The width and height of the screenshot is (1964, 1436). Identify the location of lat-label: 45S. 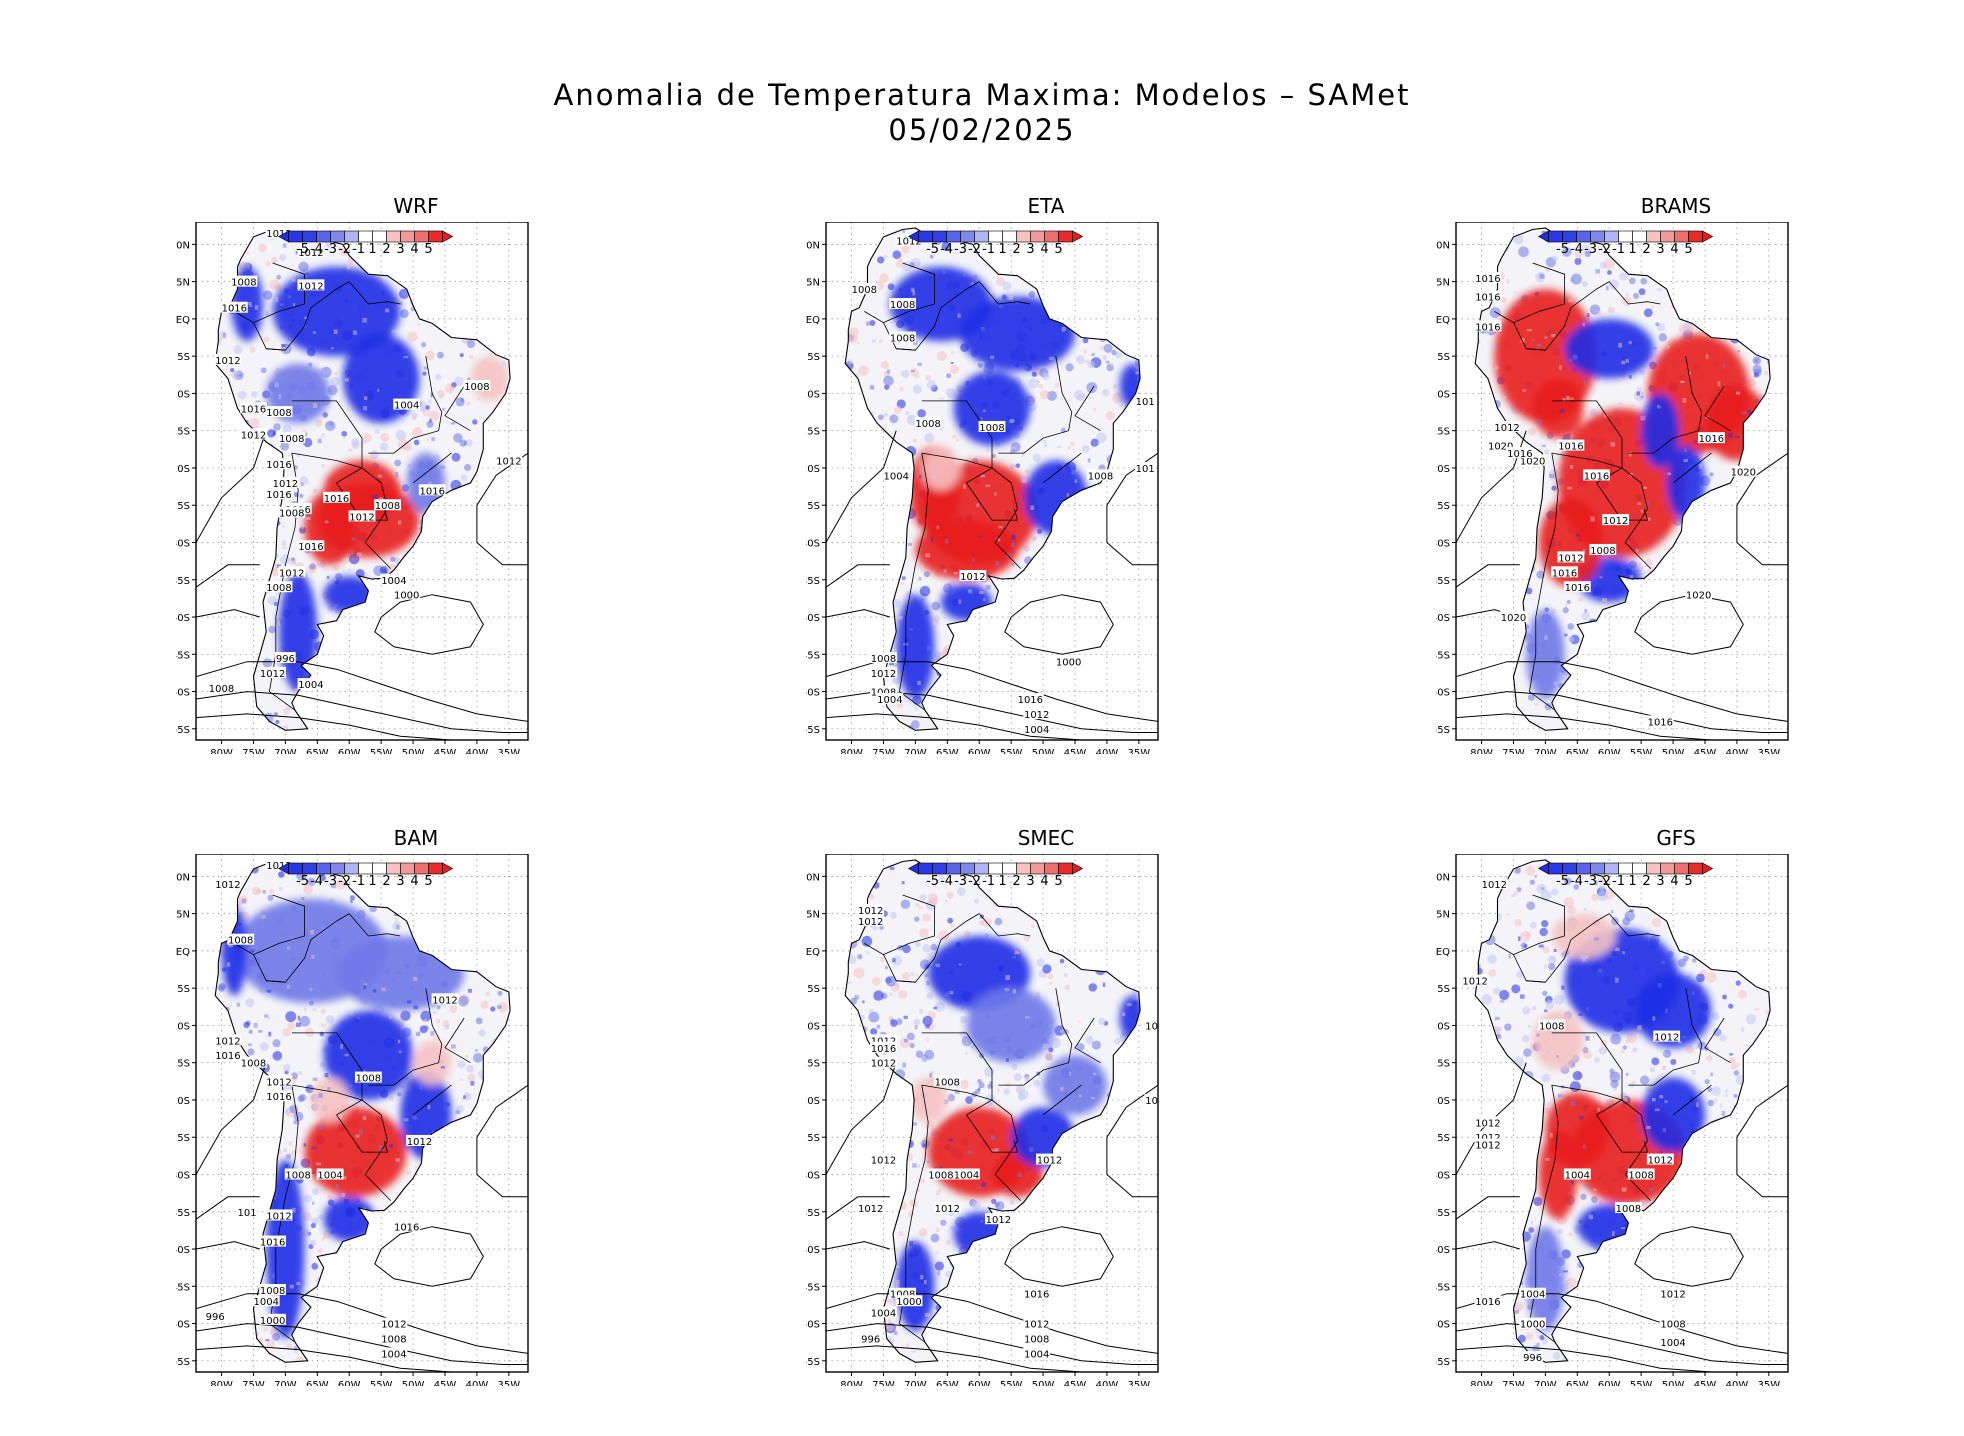
(813, 655).